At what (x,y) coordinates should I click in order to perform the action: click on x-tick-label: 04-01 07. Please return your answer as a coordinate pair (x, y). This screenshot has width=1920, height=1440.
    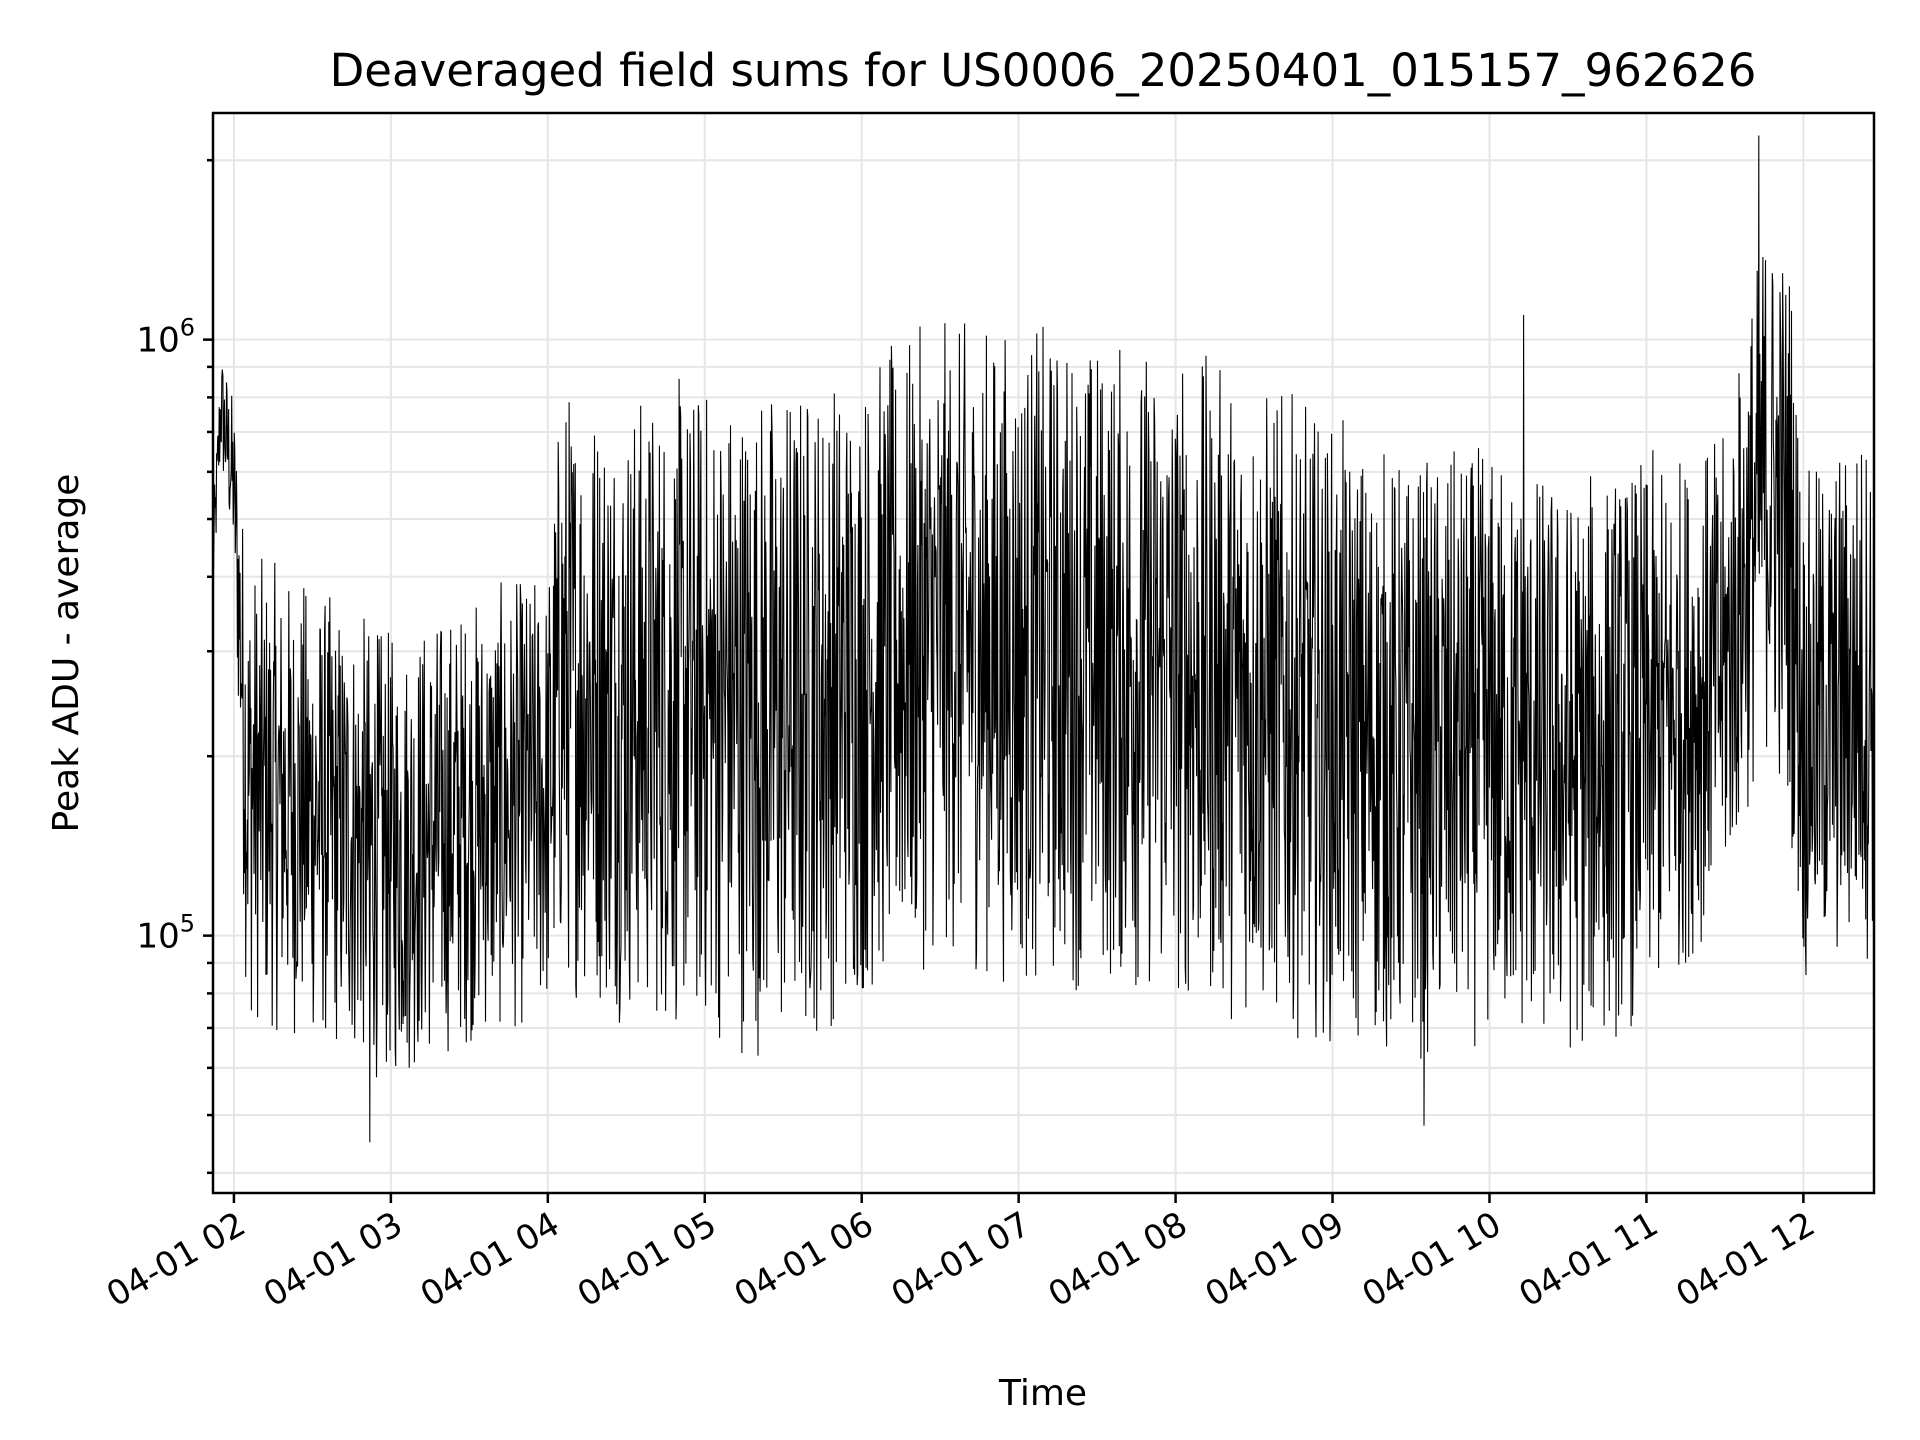
    Looking at the image, I should click on (961, 1259).